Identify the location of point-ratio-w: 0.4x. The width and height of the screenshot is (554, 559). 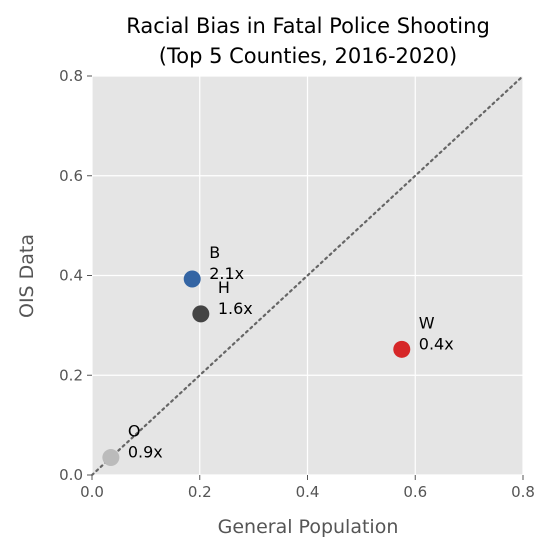
(436, 343).